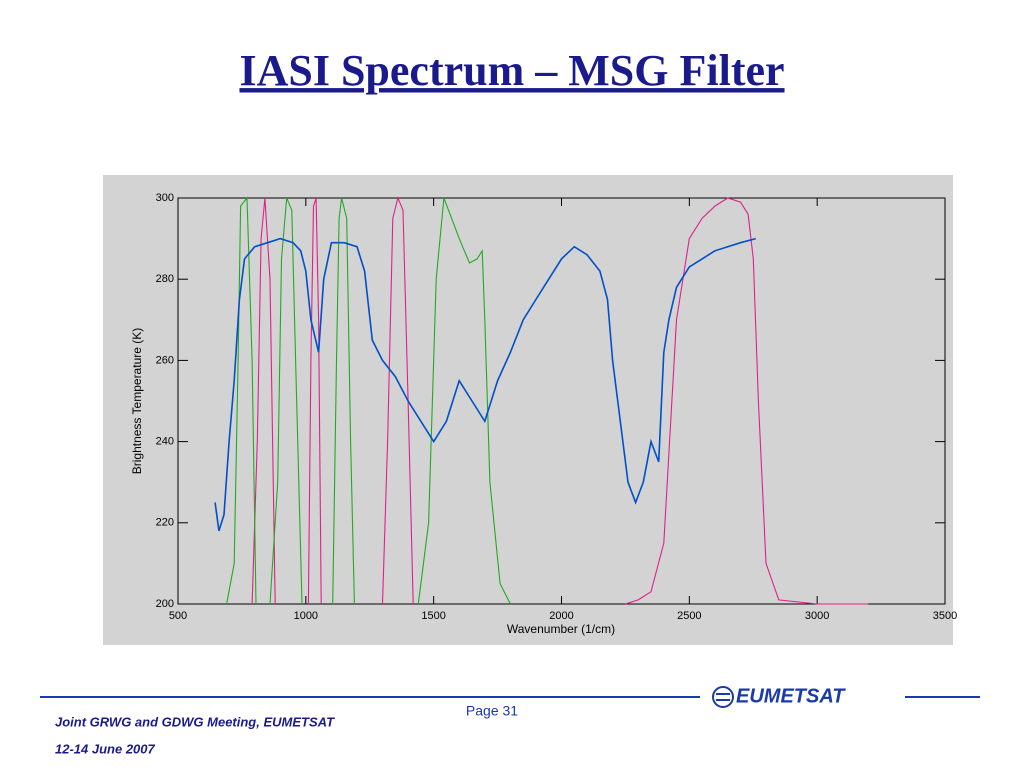 Image resolution: width=1024 pixels, height=773 pixels. Describe the element at coordinates (195, 721) in the screenshot. I see `footer-meeting: Joint GRWG and GDWG Meeting, EUMETSAT` at that location.